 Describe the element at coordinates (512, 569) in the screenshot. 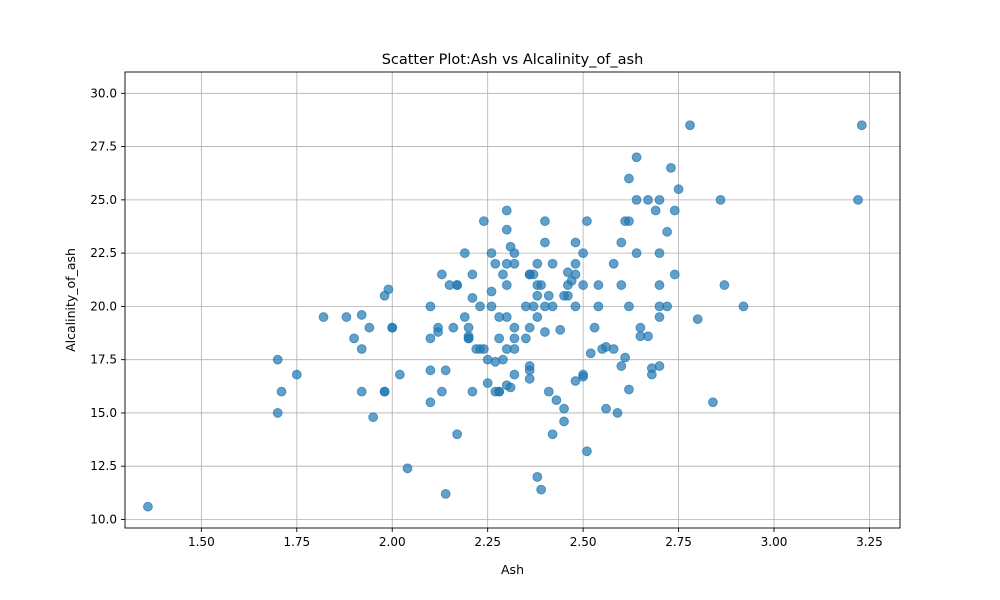

I see `x-axis-label: Ash` at that location.